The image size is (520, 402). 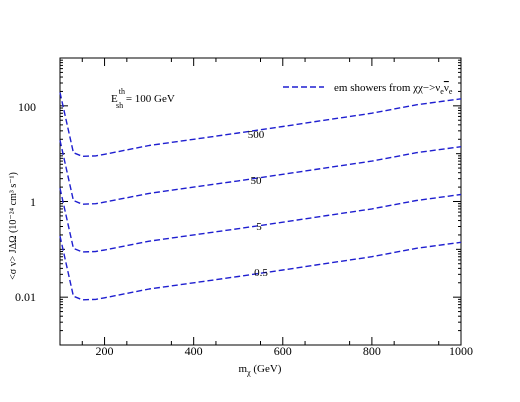 I want to click on x-axis-label-main: m, so click(x=243, y=369).